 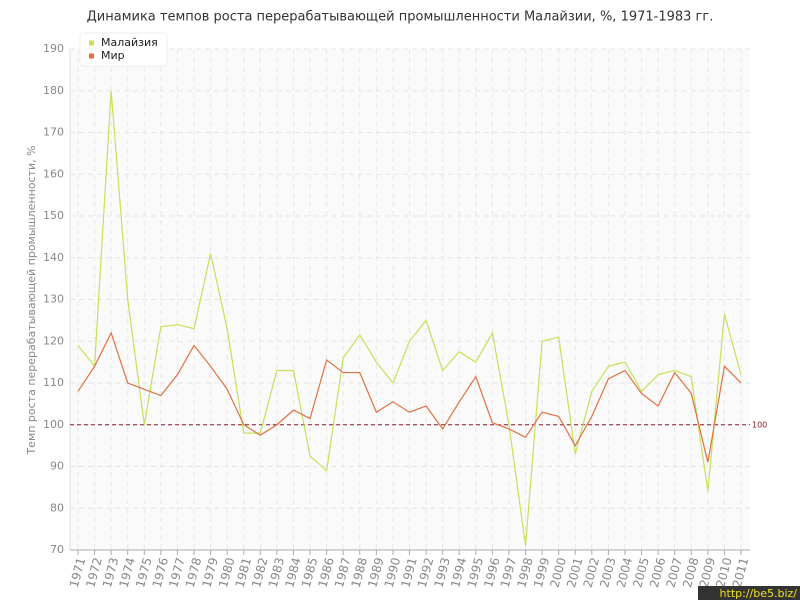 What do you see at coordinates (57, 466) in the screenshot?
I see `y-tick-label: 90` at bounding box center [57, 466].